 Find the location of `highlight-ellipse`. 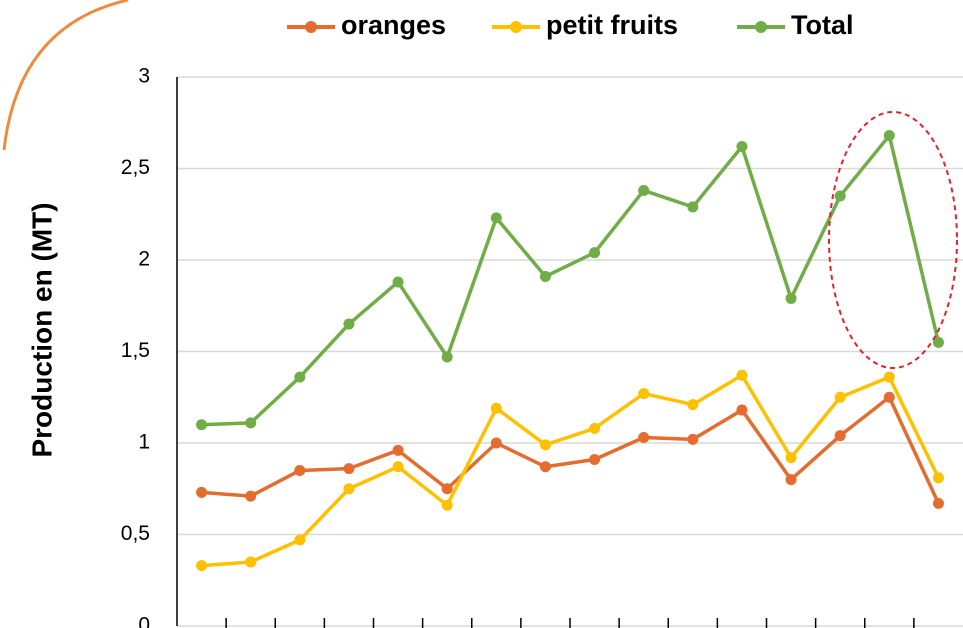

highlight-ellipse is located at coordinates (893, 240).